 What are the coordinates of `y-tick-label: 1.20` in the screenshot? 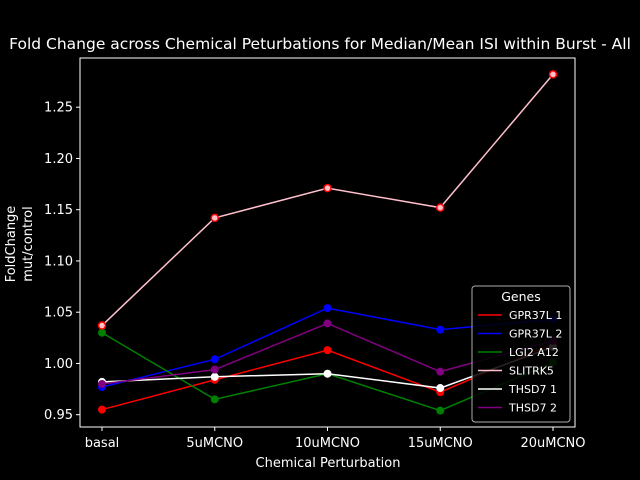 It's located at (58, 159).